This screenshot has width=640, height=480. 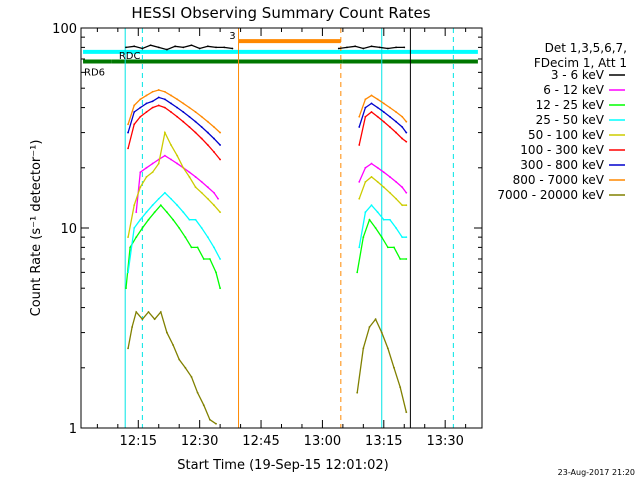 What do you see at coordinates (580, 63) in the screenshot?
I see `legend-header: FDecim 1, Att 1` at bounding box center [580, 63].